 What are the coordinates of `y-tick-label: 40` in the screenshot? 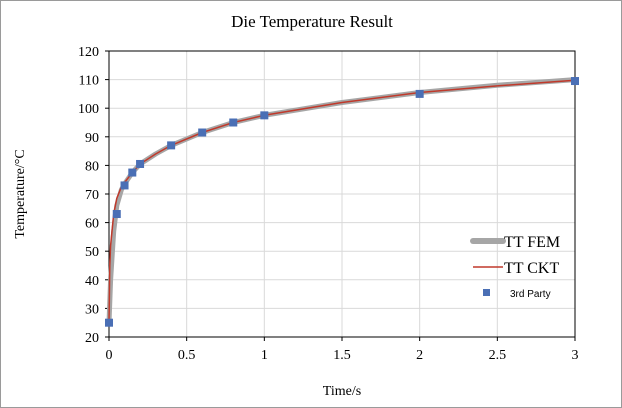 It's located at (92, 281).